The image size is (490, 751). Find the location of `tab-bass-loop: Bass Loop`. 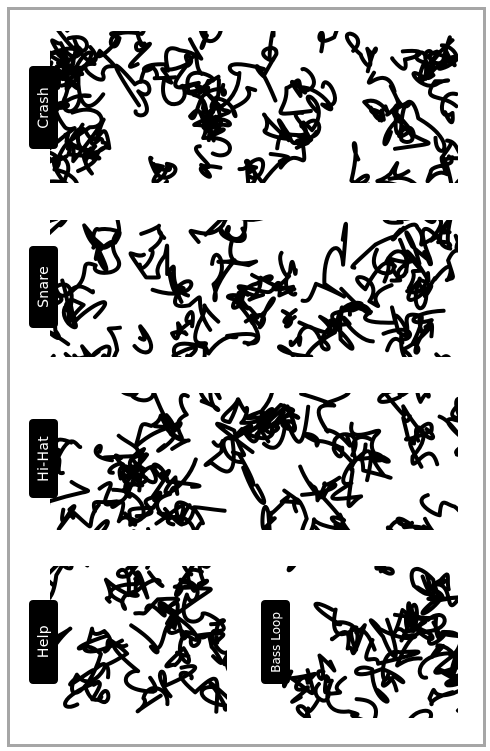

tab-bass-loop: Bass Loop is located at coordinates (275, 642).